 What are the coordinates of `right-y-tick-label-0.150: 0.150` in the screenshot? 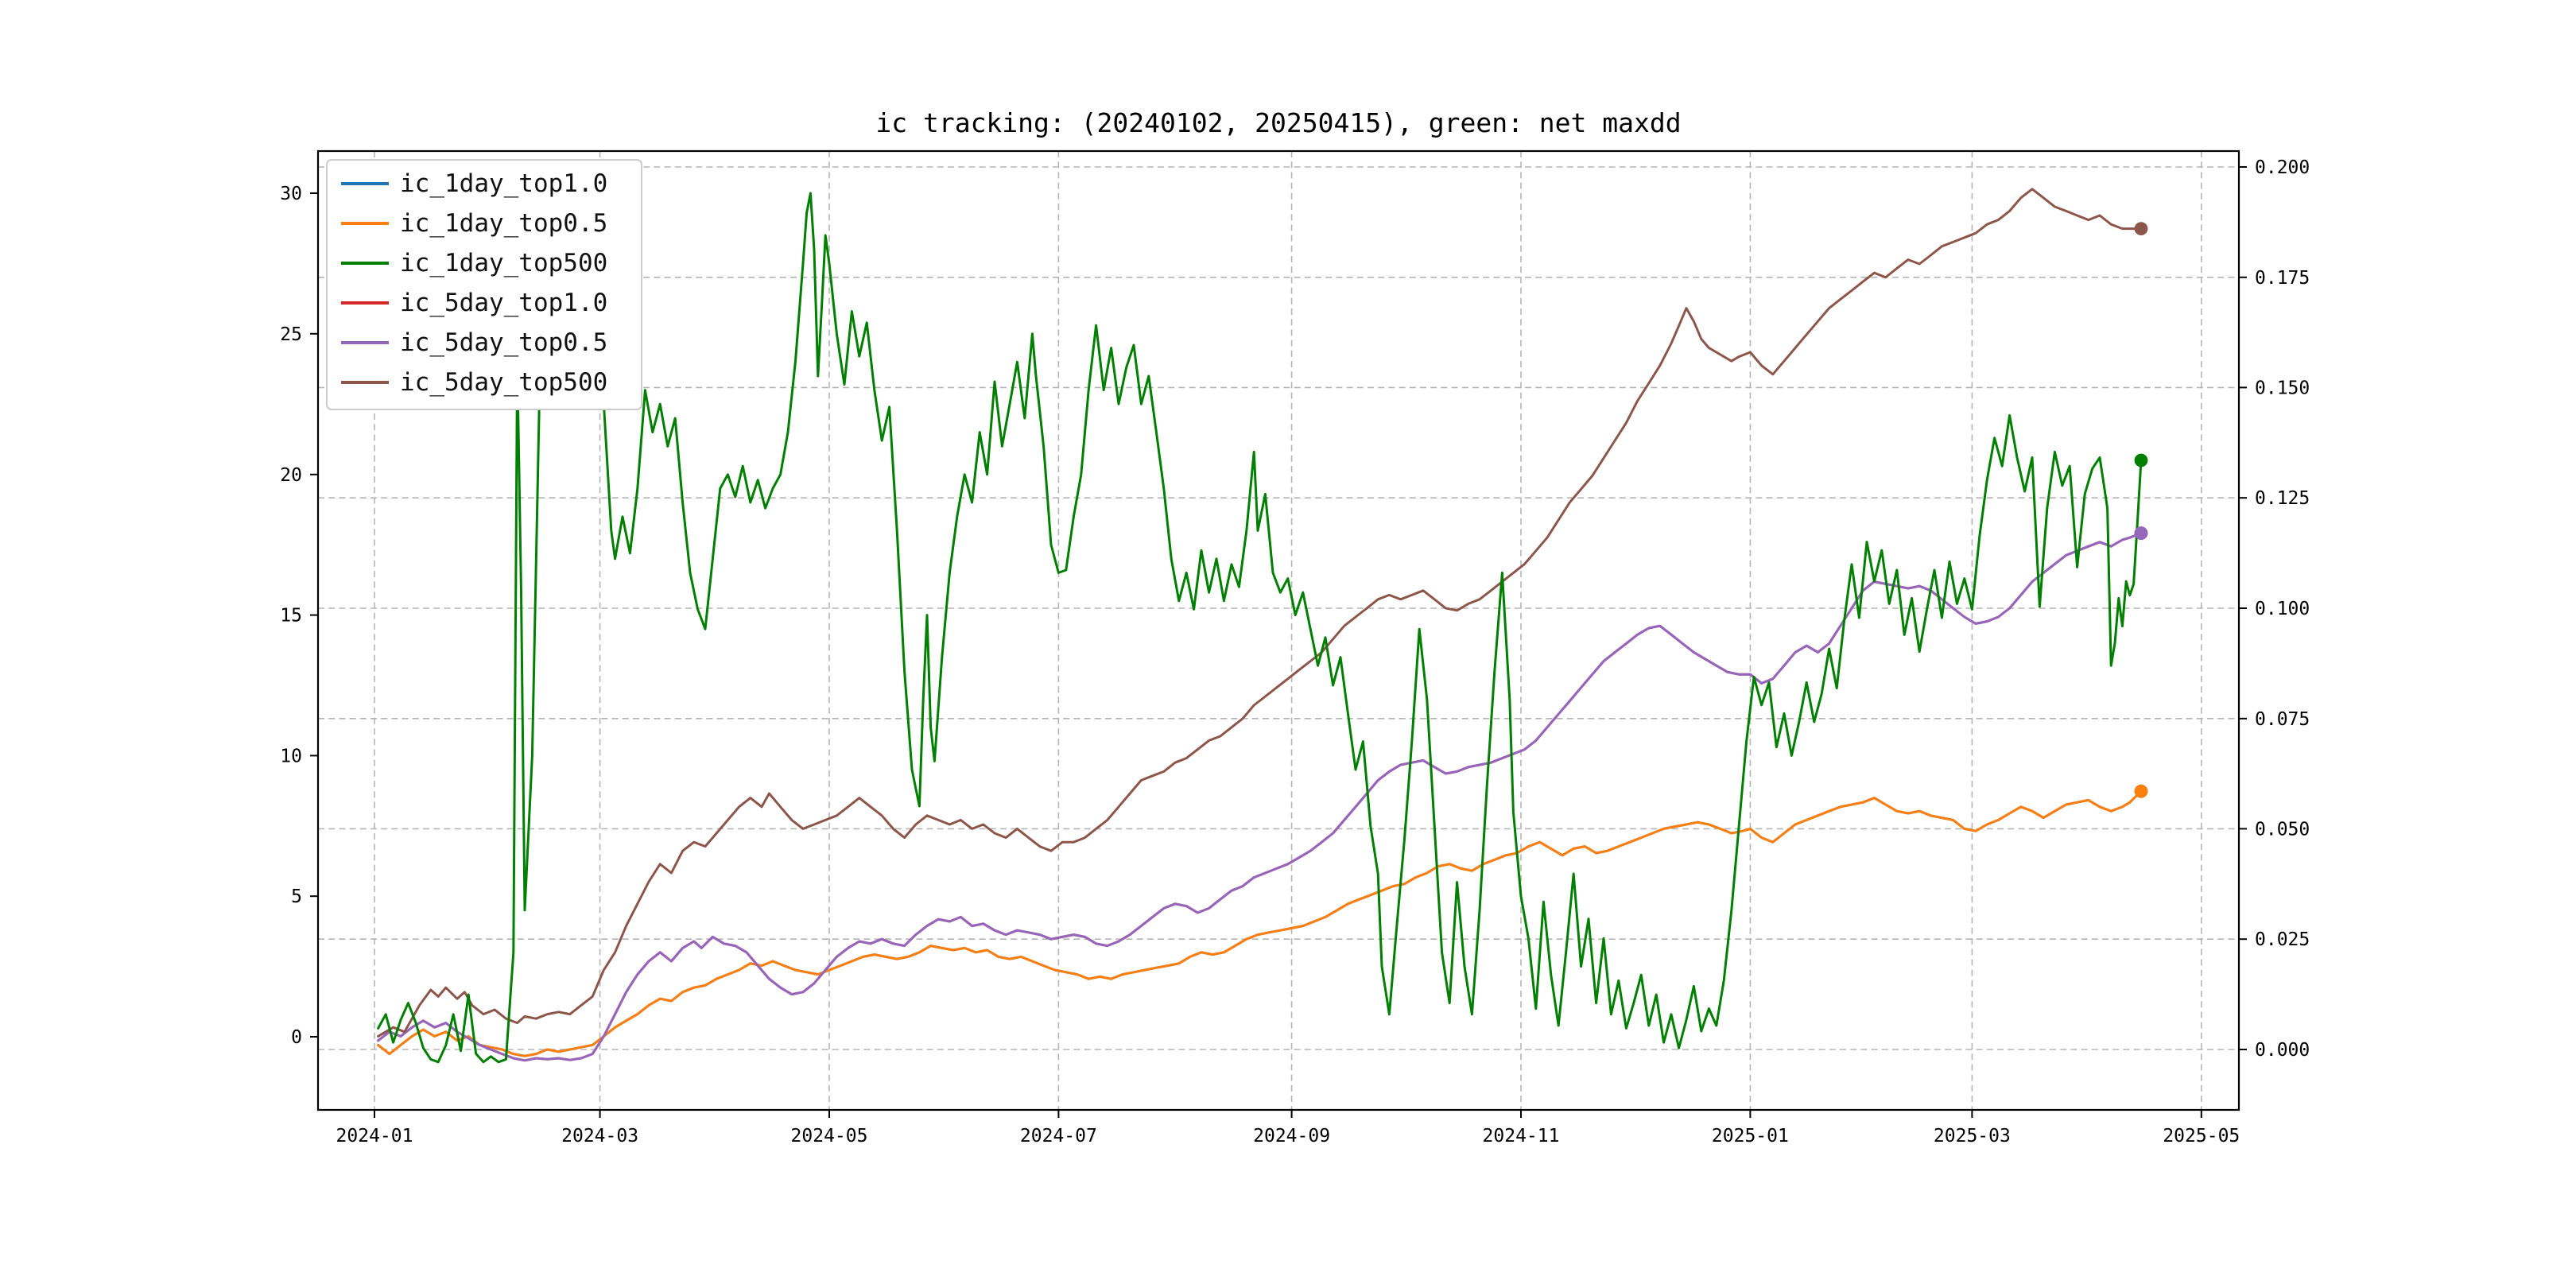 It's located at (2282, 388).